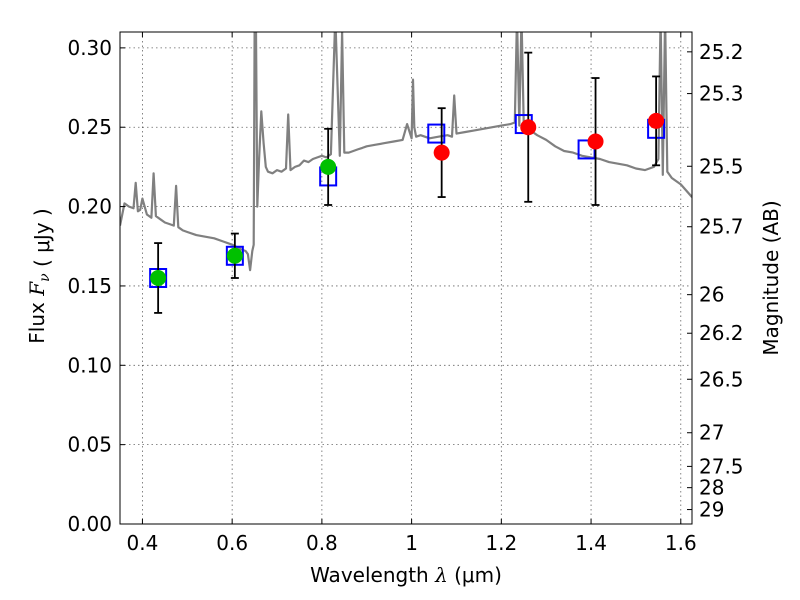 The width and height of the screenshot is (800, 600). Describe the element at coordinates (89, 207) in the screenshot. I see `y-tick-label: 0.20` at that location.